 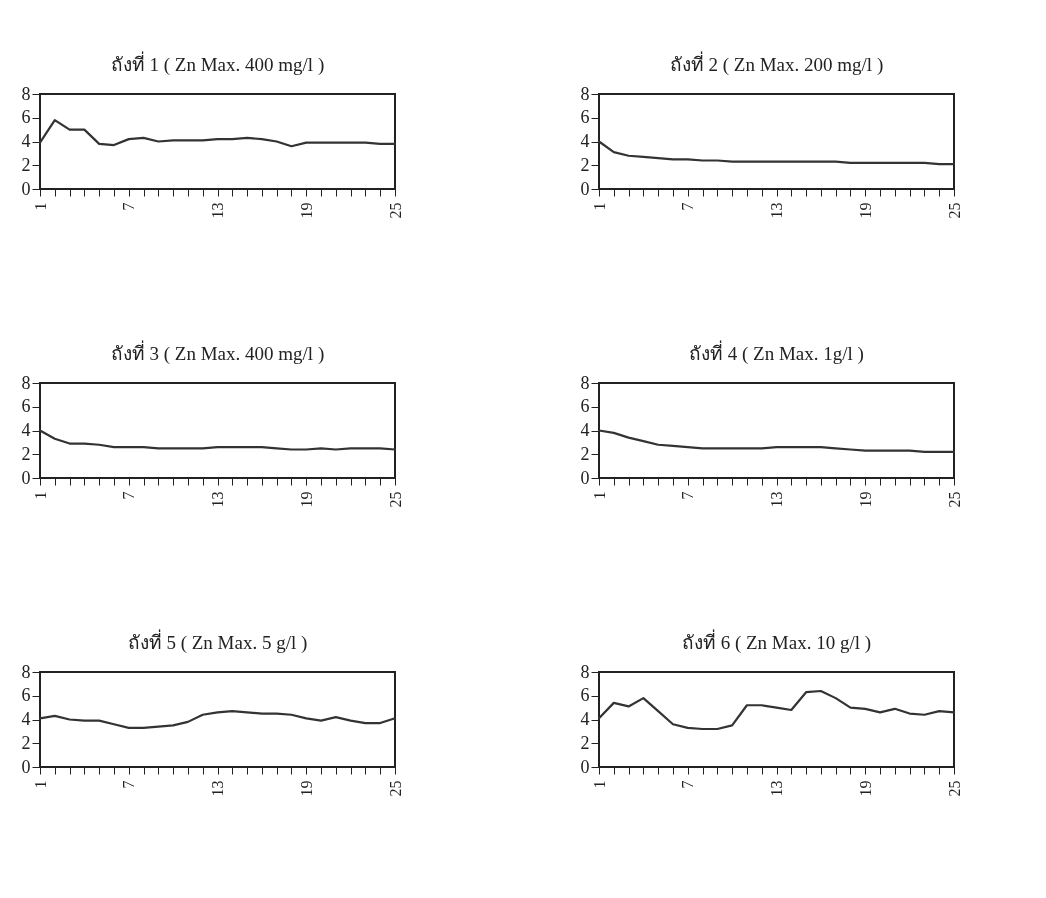 I want to click on chart-title: ถังที่ 4 ( Zn Max. 1g/l ), so click(x=776, y=352).